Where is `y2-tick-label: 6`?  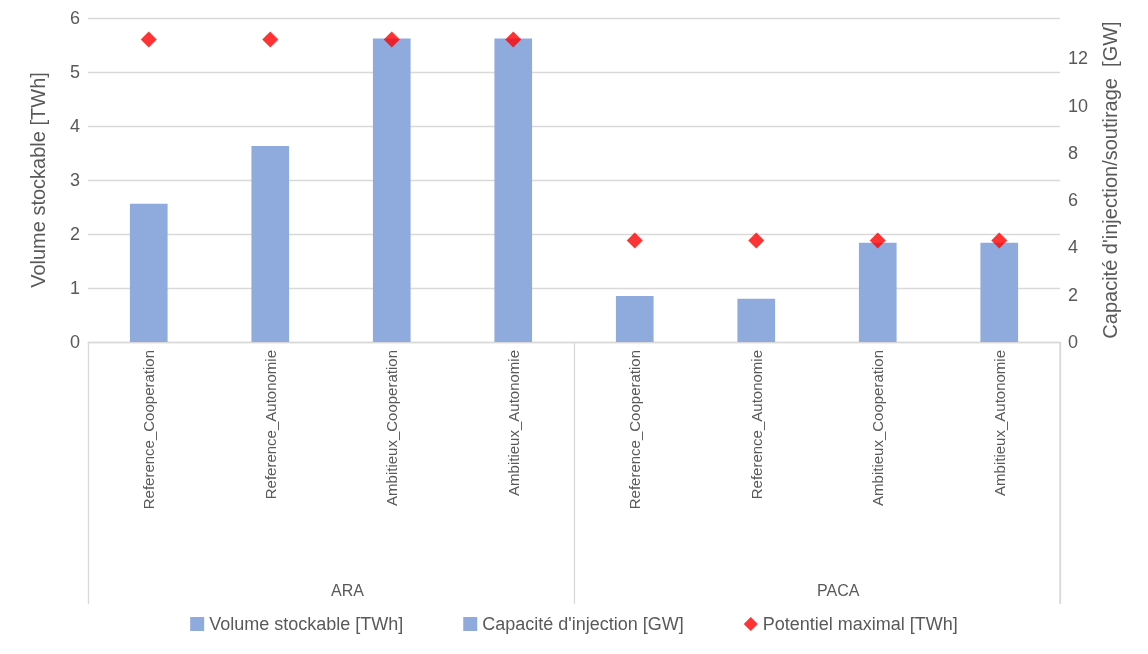 y2-tick-label: 6 is located at coordinates (1073, 200).